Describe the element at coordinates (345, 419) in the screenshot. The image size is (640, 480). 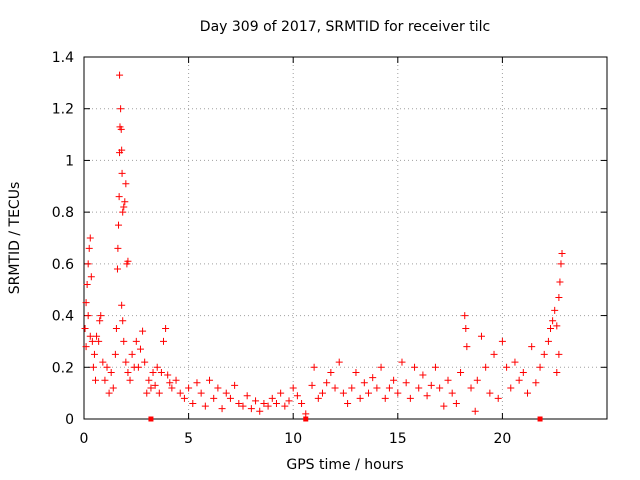
I see `axis-markers` at that location.